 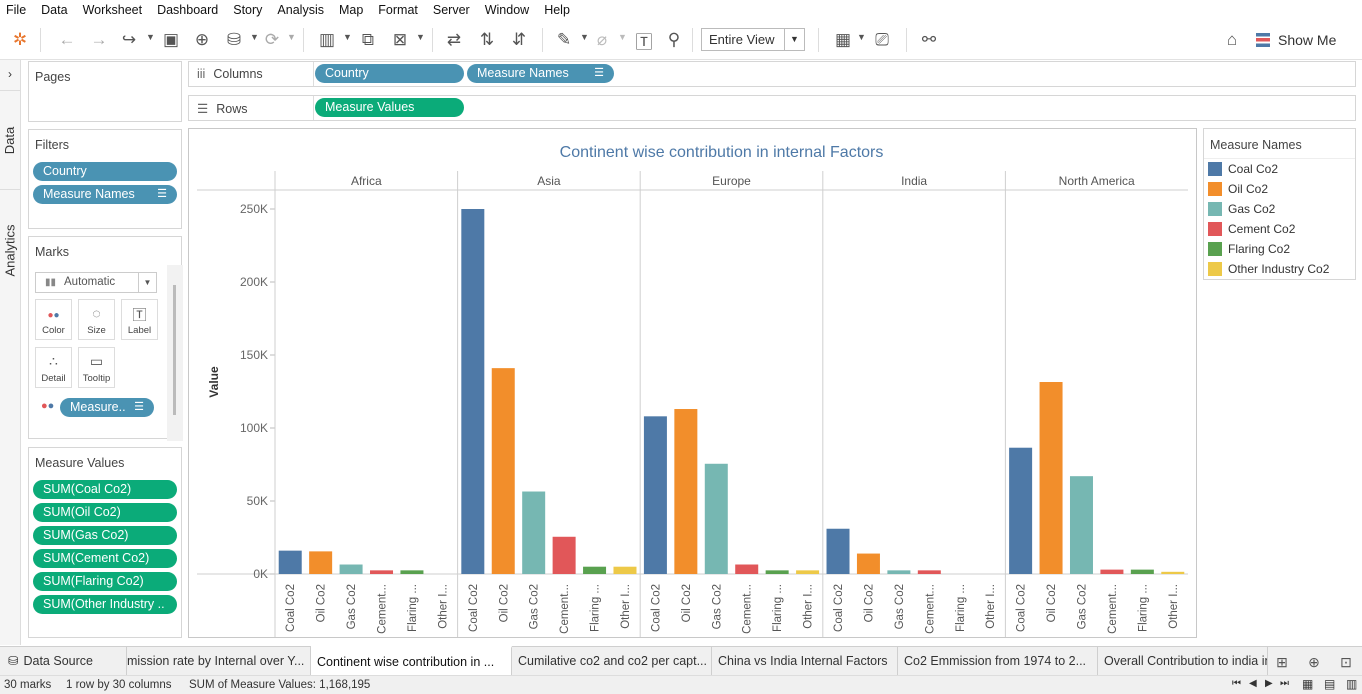 What do you see at coordinates (202, 39) in the screenshot?
I see `new-data-source-icon: ⊕` at bounding box center [202, 39].